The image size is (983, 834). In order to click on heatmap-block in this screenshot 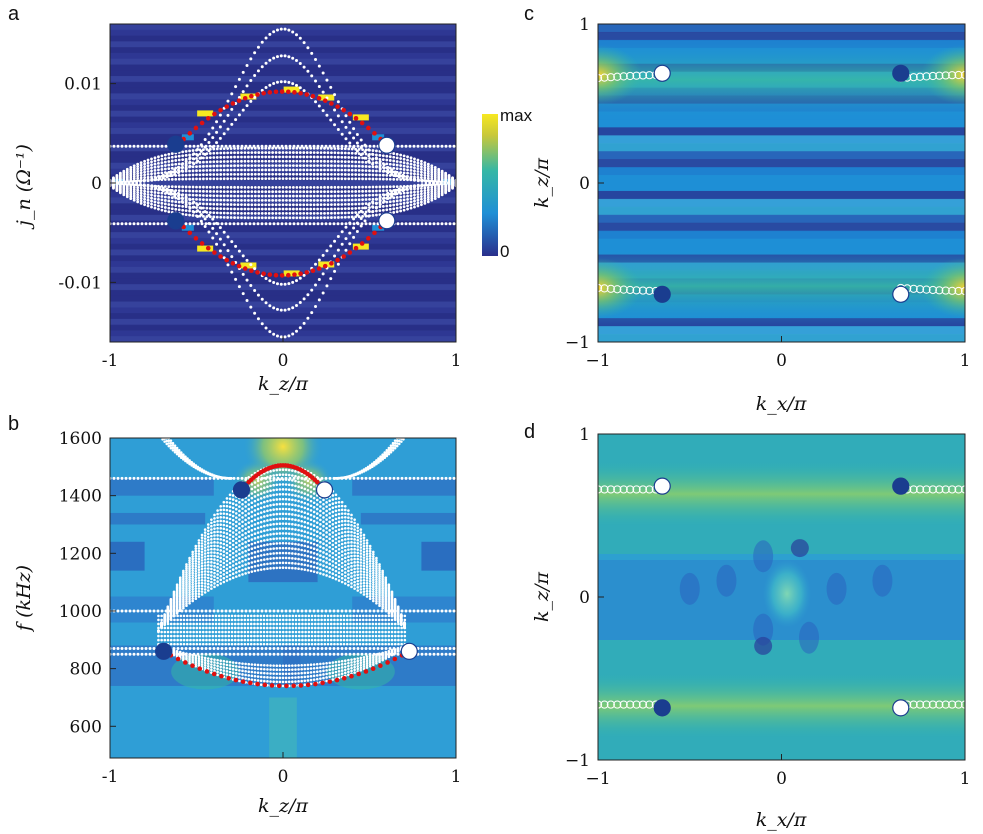, I will do `click(404, 609)`.